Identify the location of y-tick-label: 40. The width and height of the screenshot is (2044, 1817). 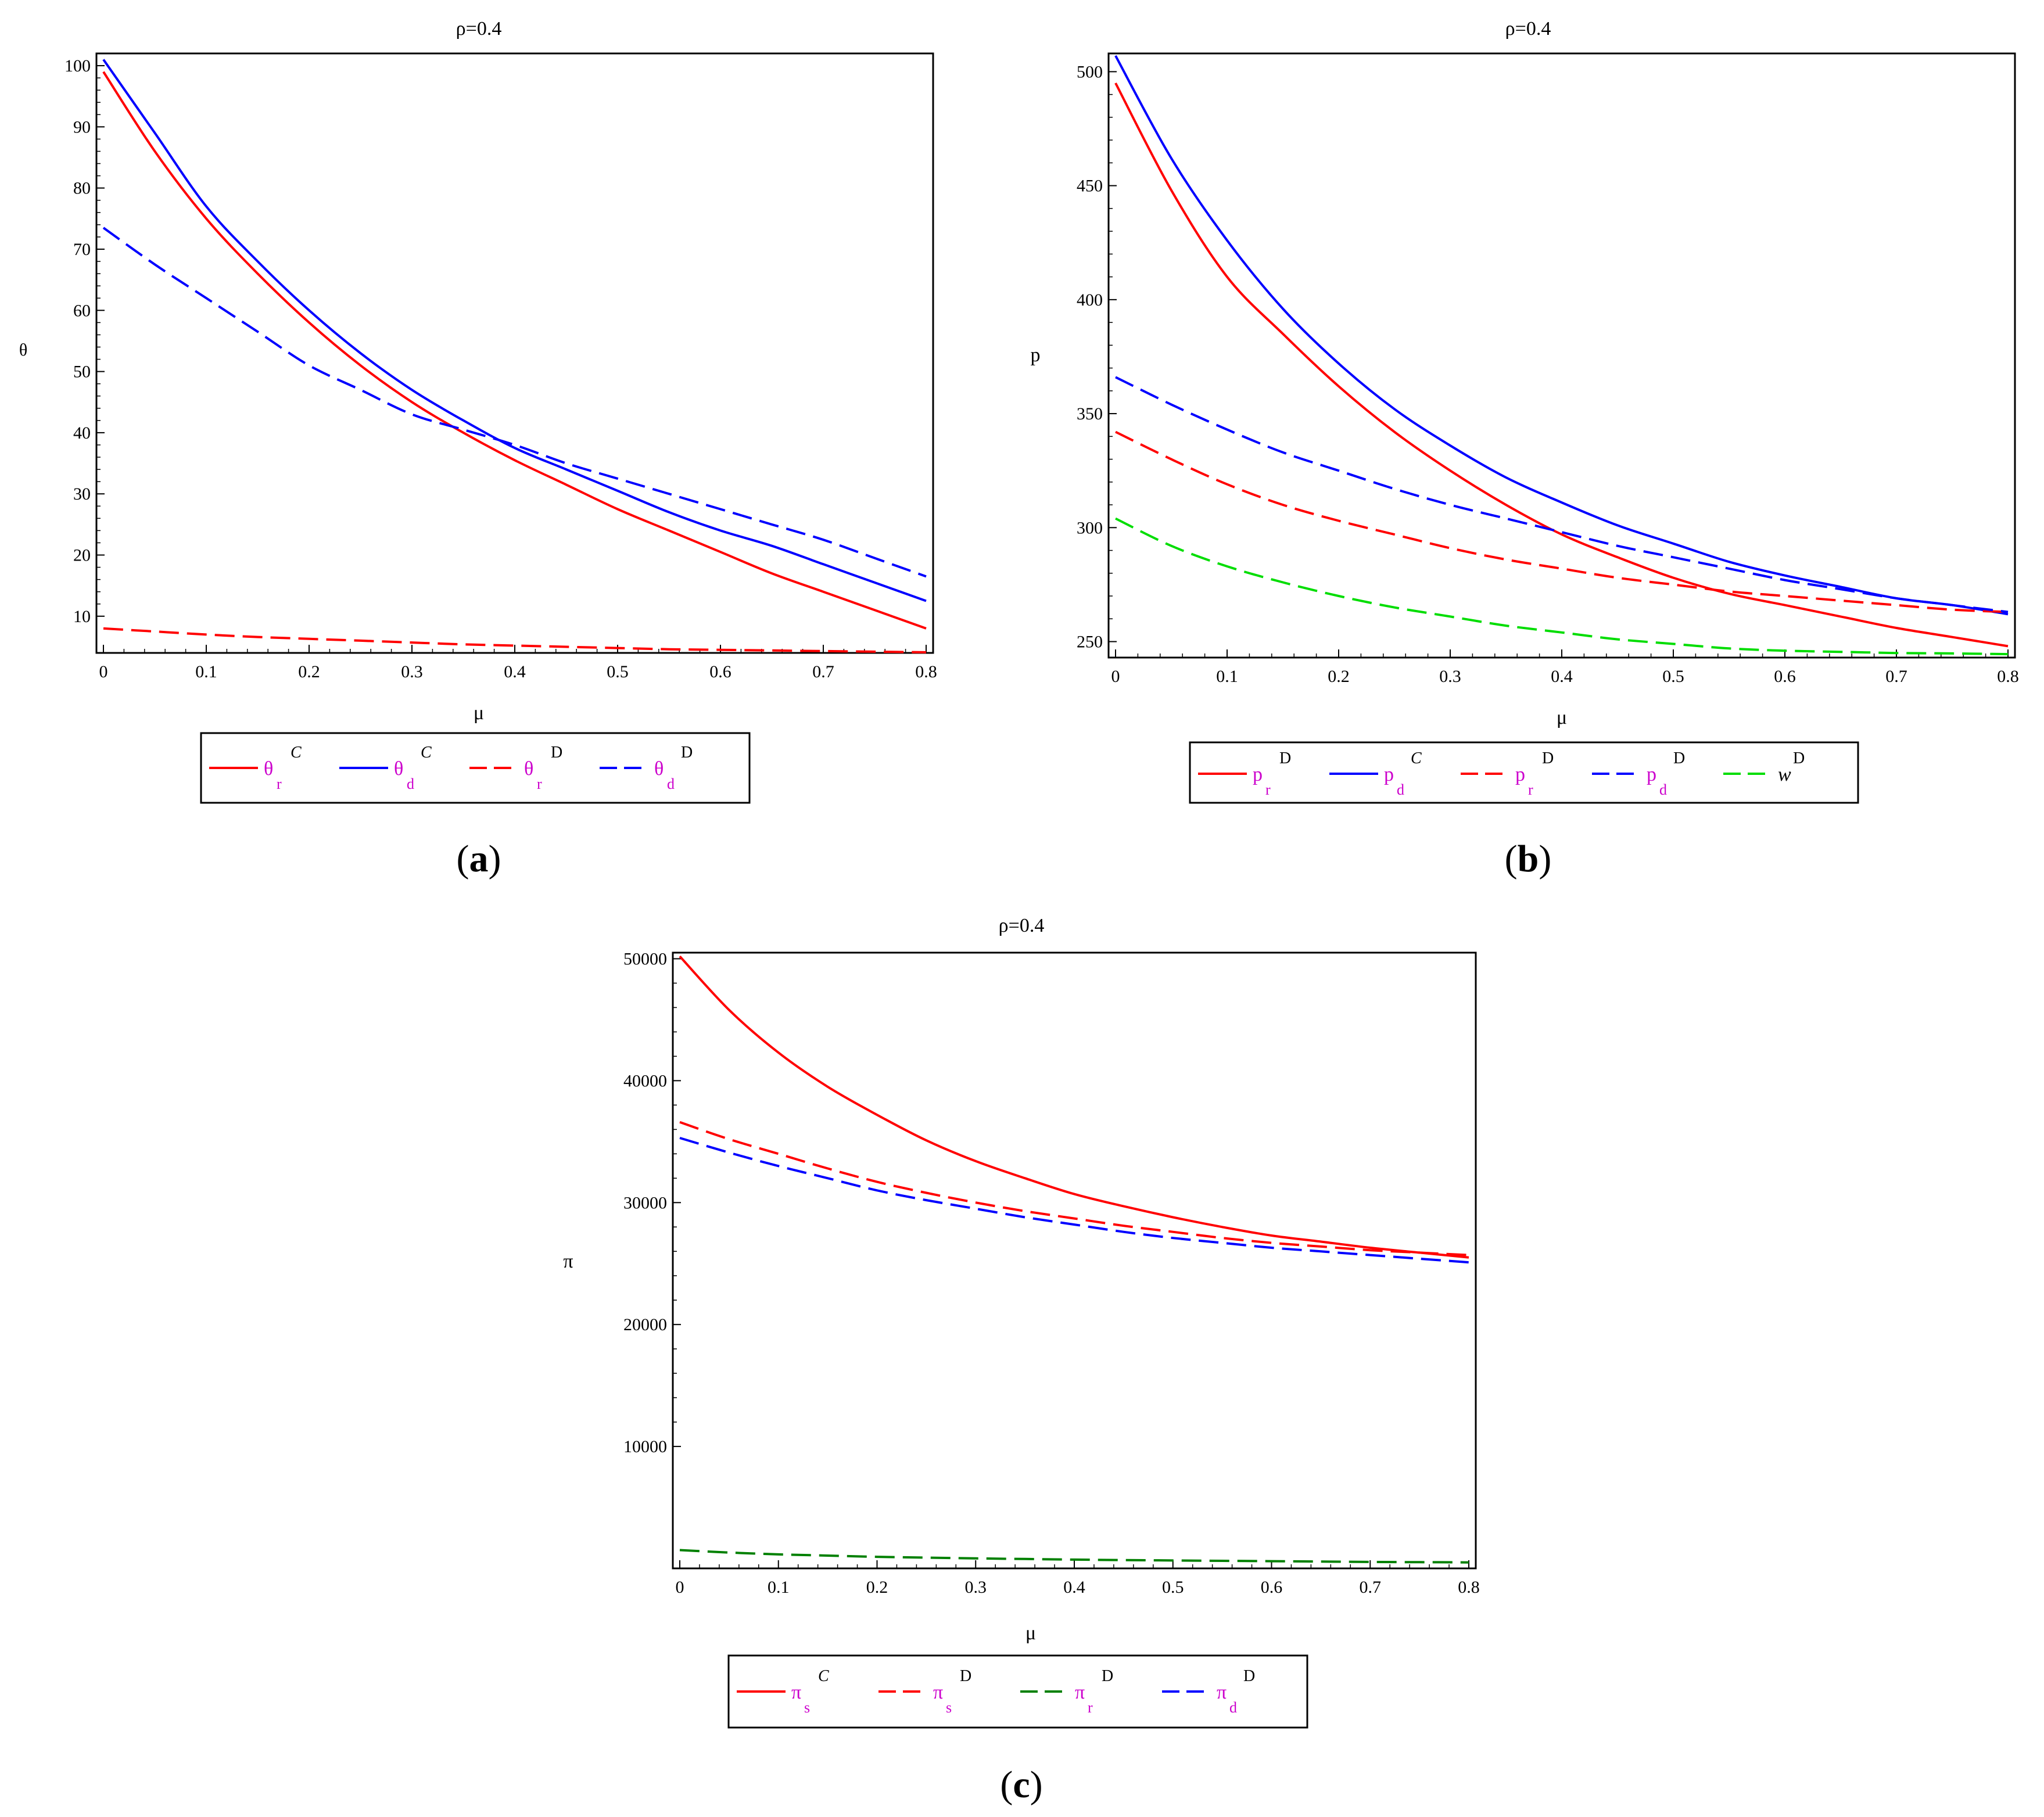
(82, 433).